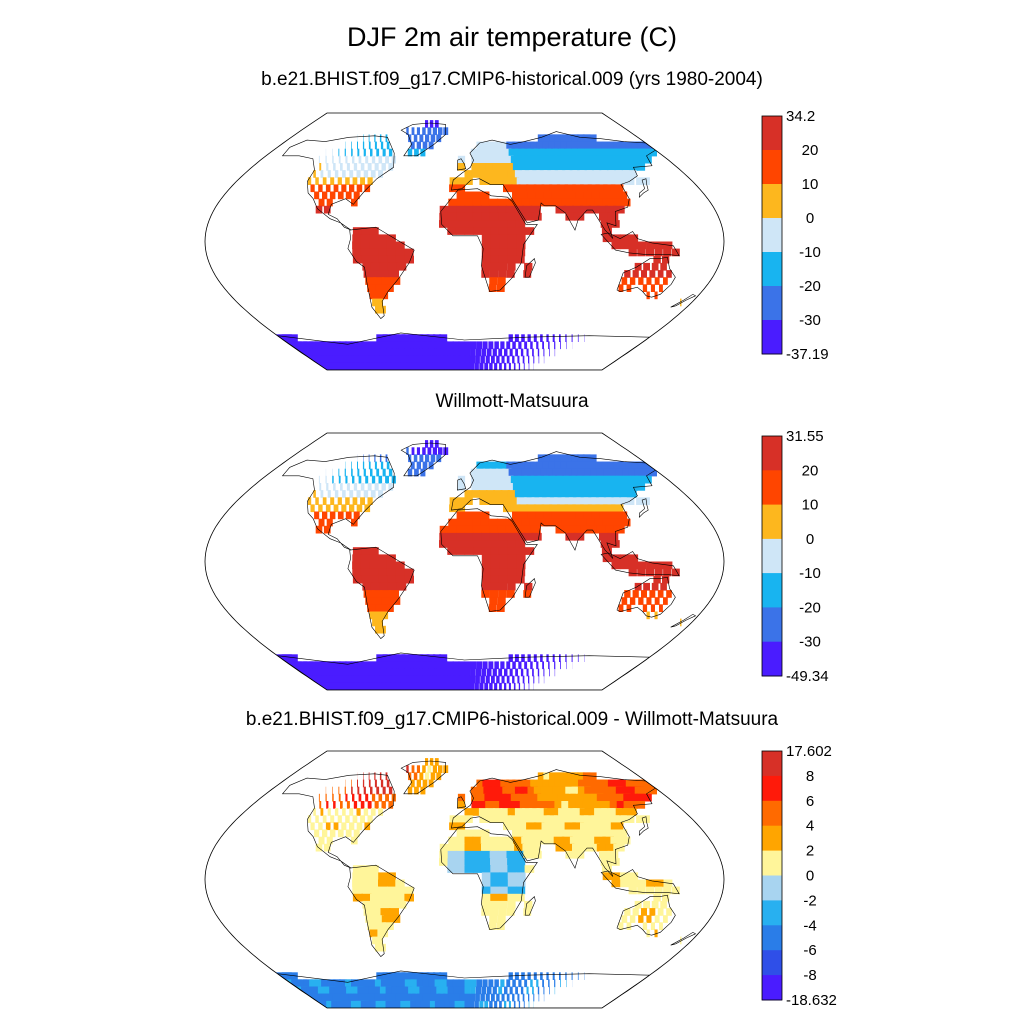 This screenshot has height=1024, width=1024. What do you see at coordinates (810, 150) in the screenshot?
I see `colorbar-label: 20` at bounding box center [810, 150].